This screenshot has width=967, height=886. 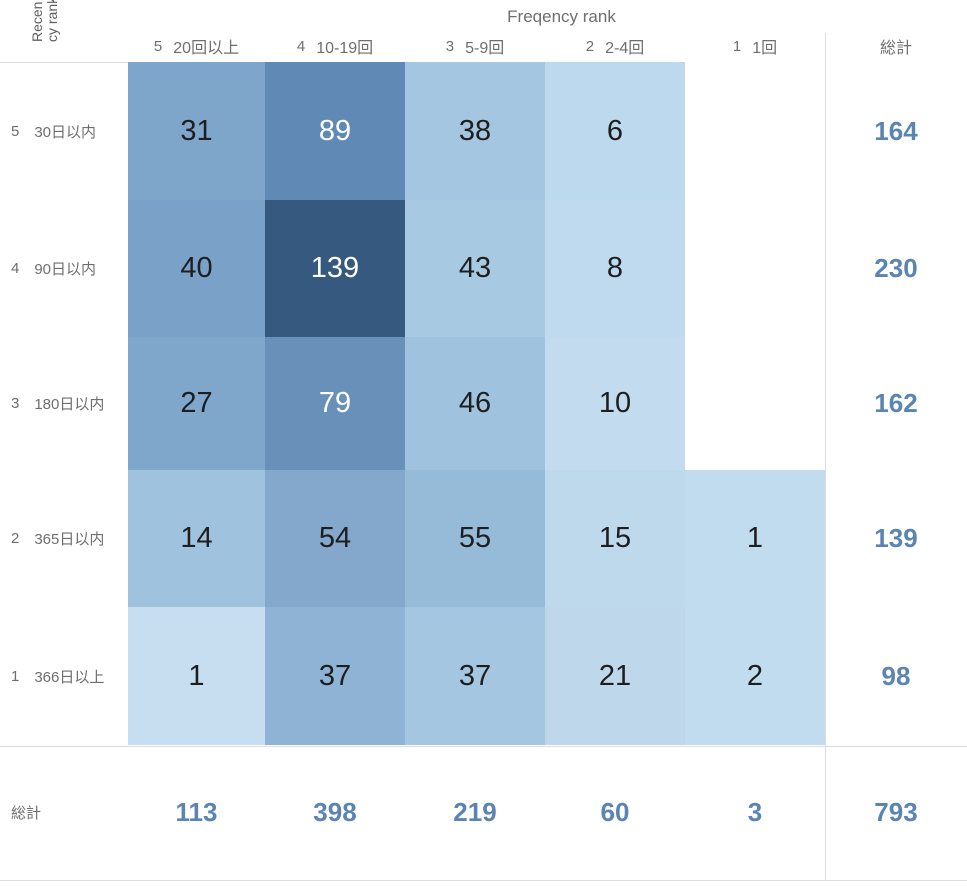 I want to click on col-header-label: 5-9回, so click(x=485, y=48).